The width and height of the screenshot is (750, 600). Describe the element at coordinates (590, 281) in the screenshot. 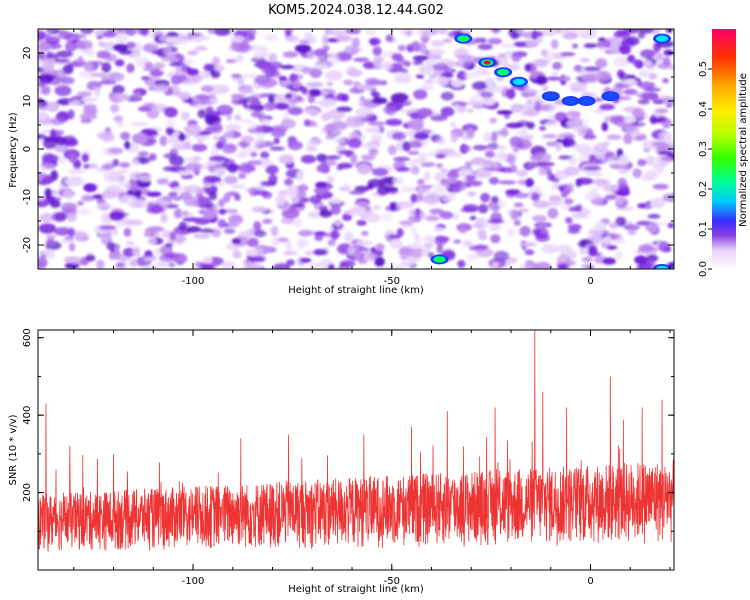

I see `x-tick-label: 0` at that location.